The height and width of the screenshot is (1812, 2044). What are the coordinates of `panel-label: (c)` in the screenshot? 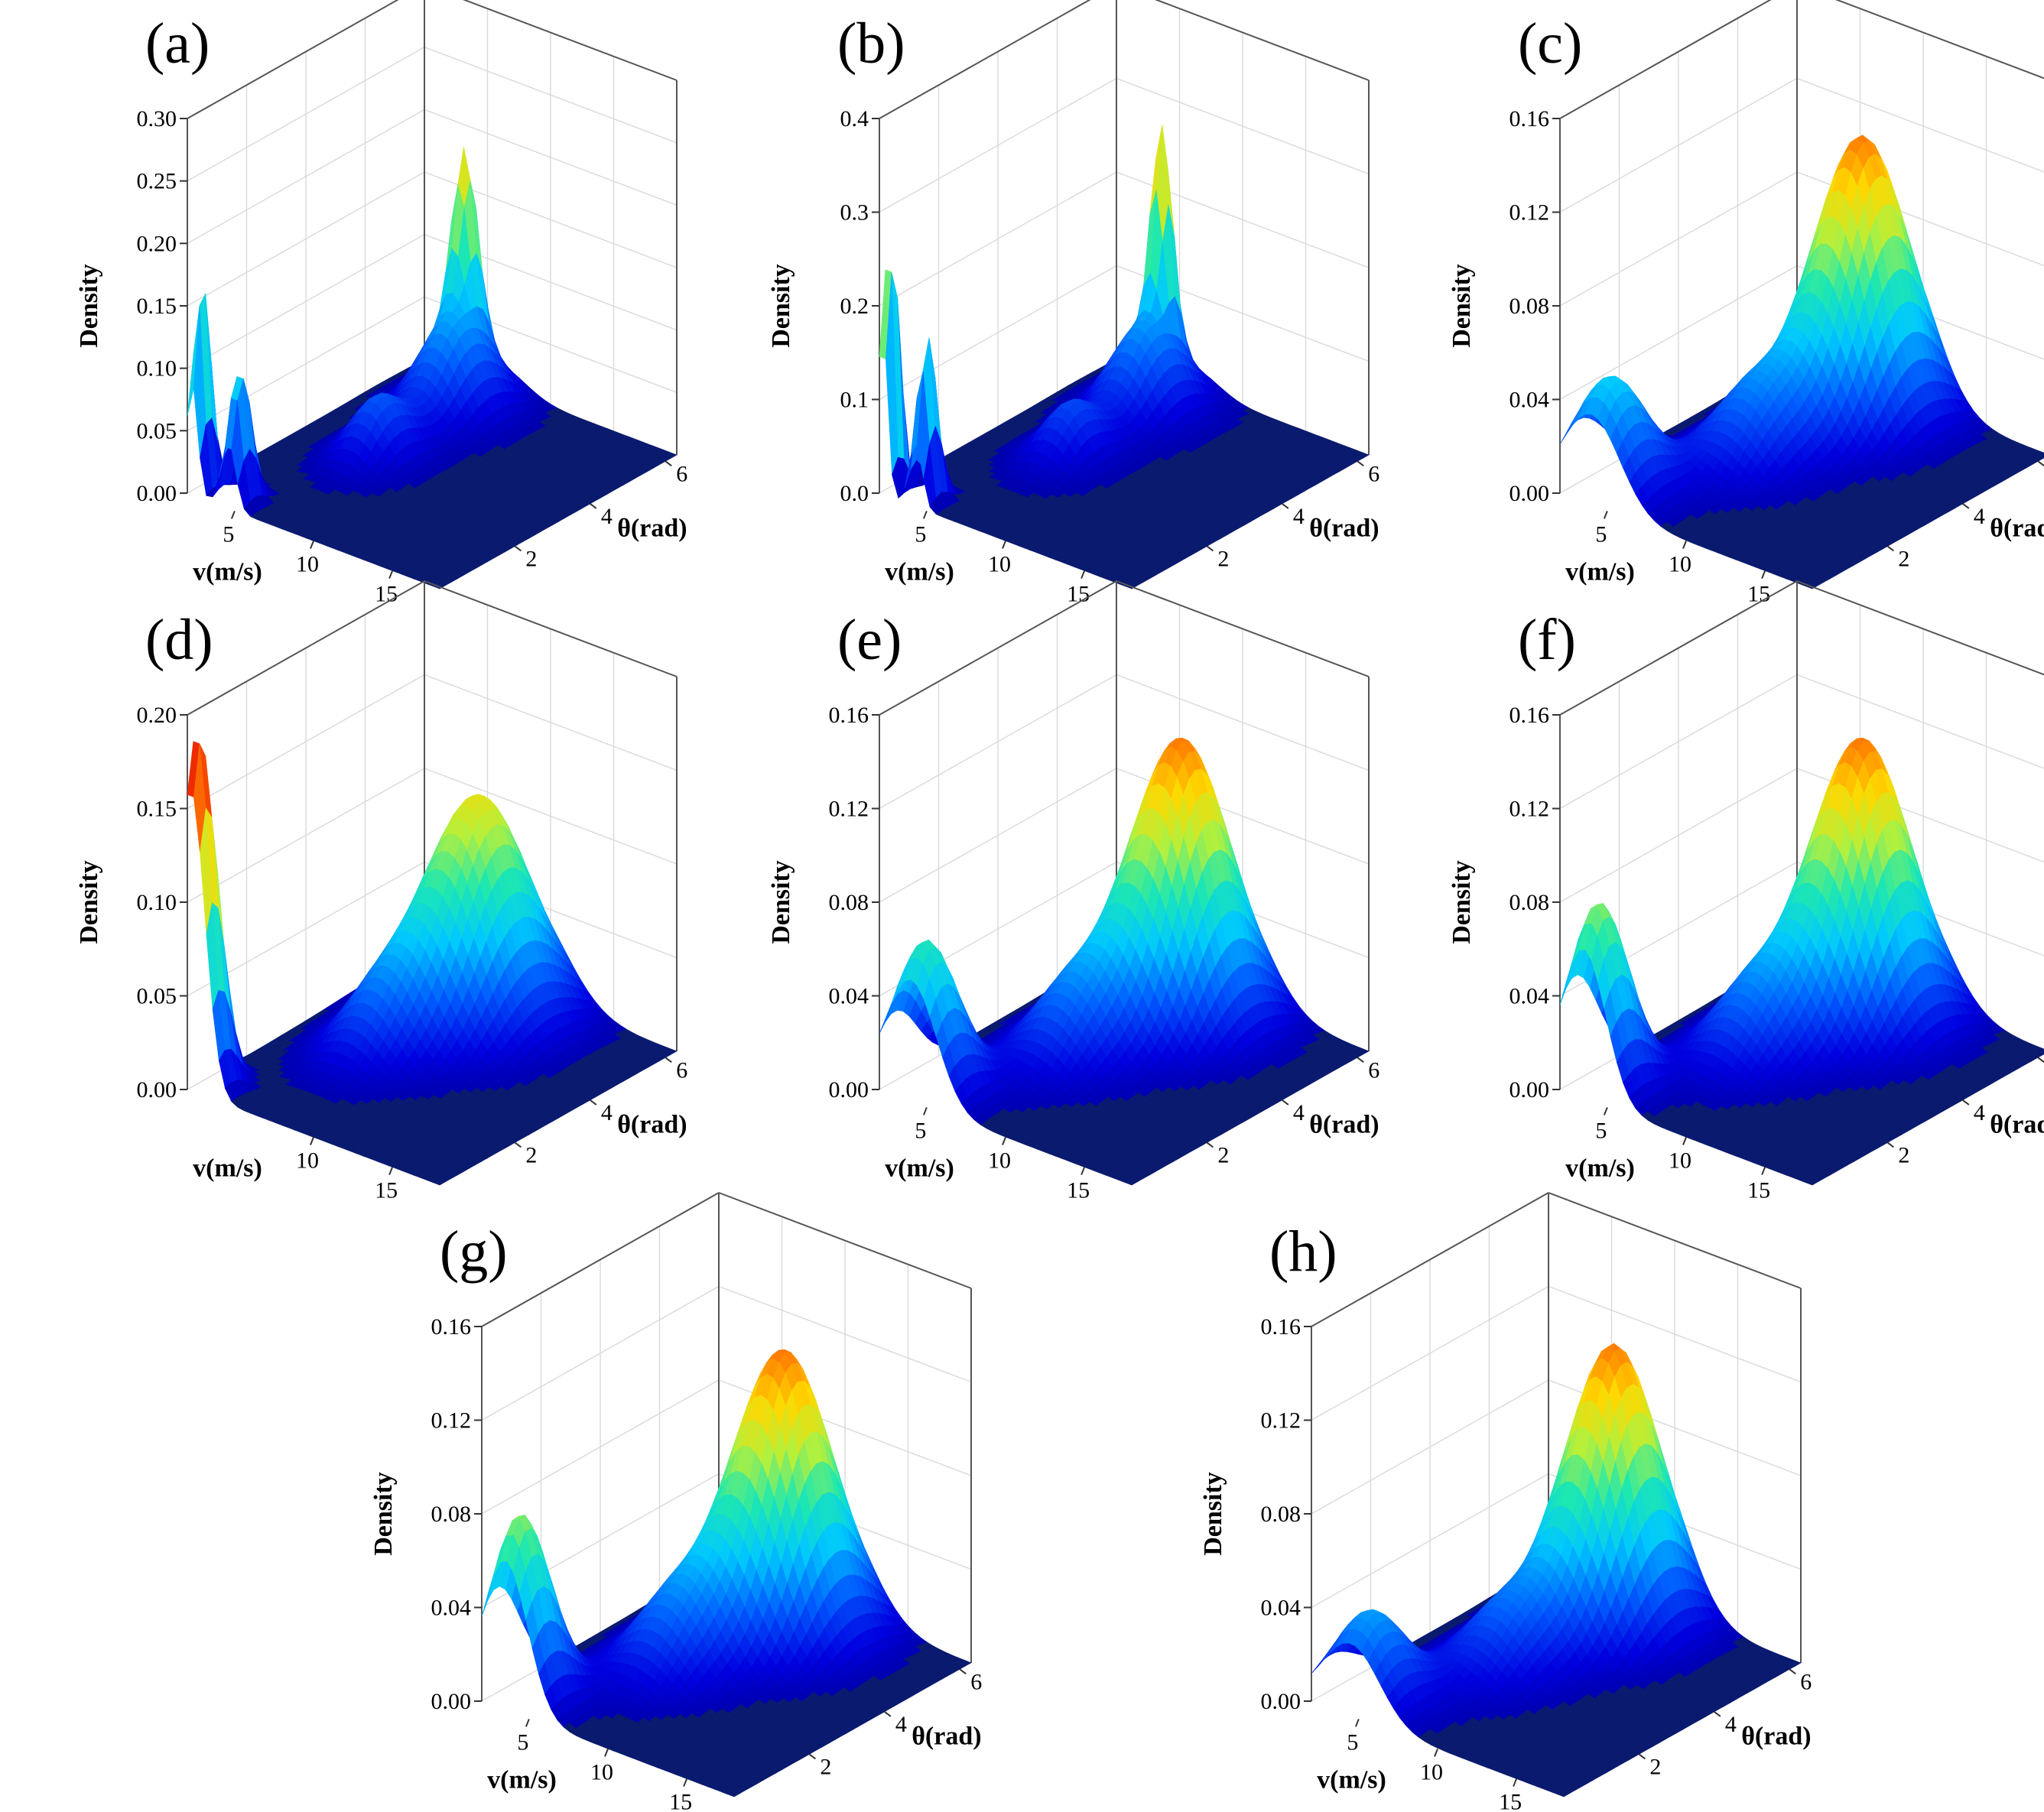 It's located at (1550, 43).